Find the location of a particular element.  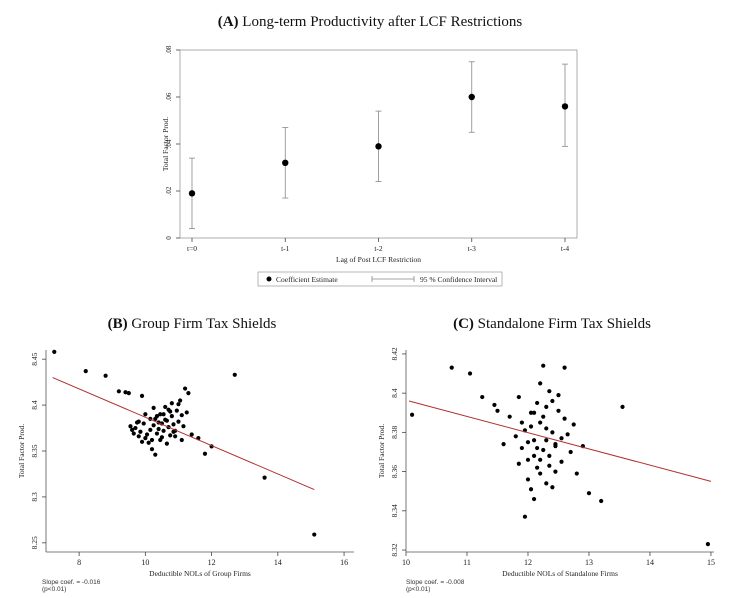

legend-label-ci: 95 % Confidence Interval is located at coordinates (458, 279).